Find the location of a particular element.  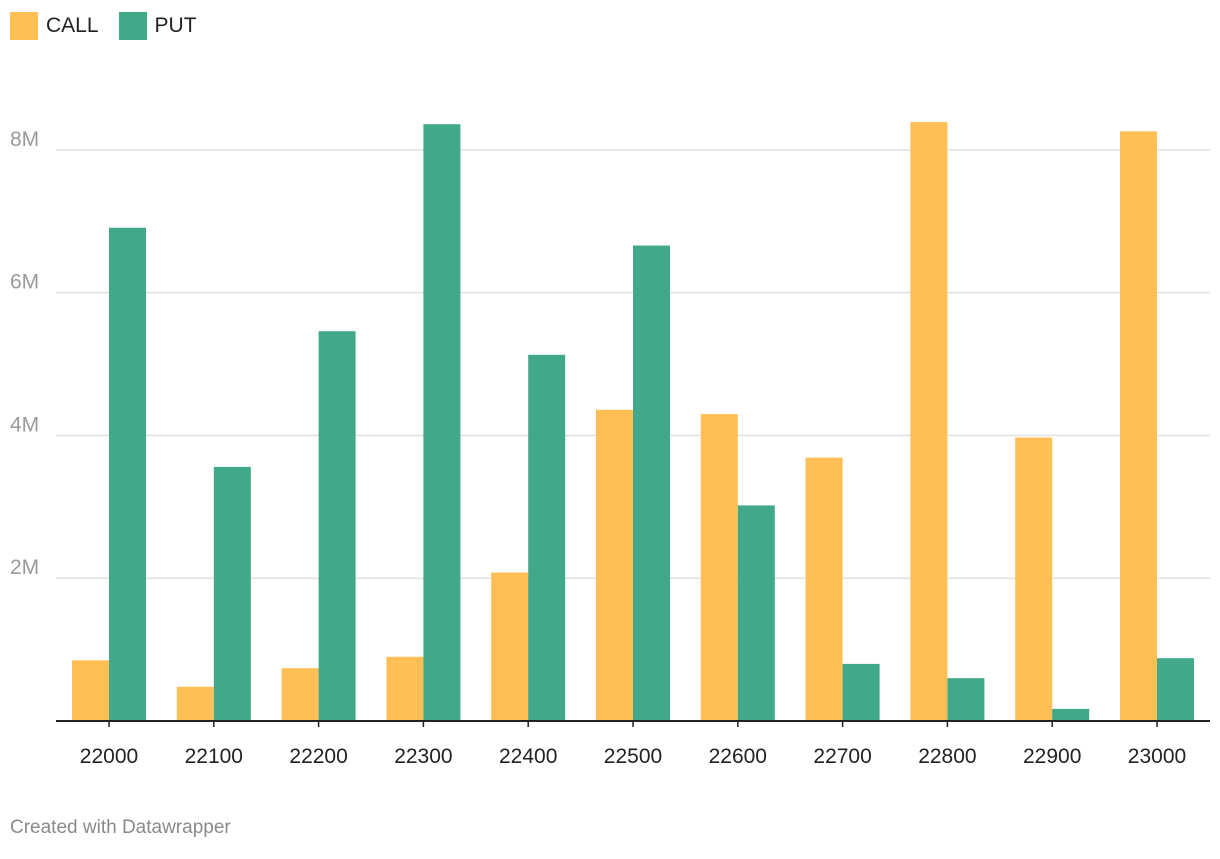

y-tick-label: 8M is located at coordinates (24, 139).